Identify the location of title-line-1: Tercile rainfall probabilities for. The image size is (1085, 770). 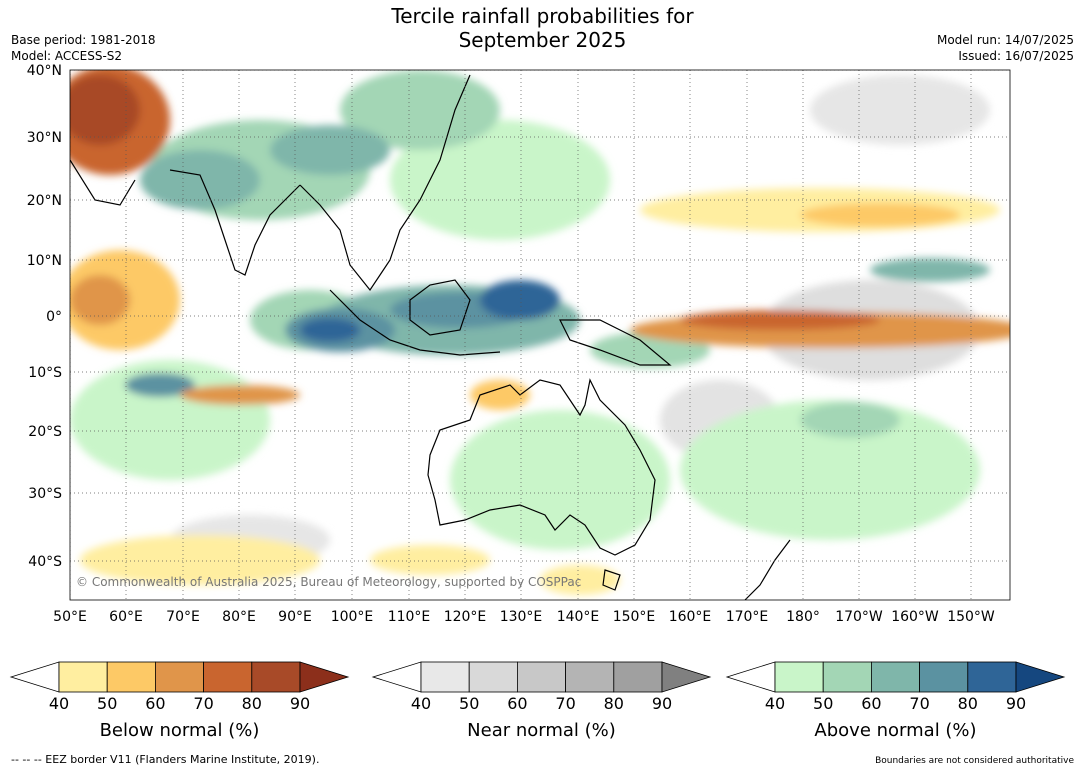
(542, 16).